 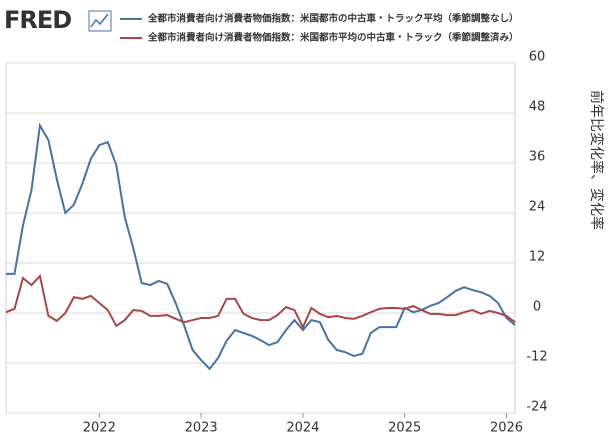 What do you see at coordinates (537, 257) in the screenshot?
I see `y-tick-label: 12` at bounding box center [537, 257].